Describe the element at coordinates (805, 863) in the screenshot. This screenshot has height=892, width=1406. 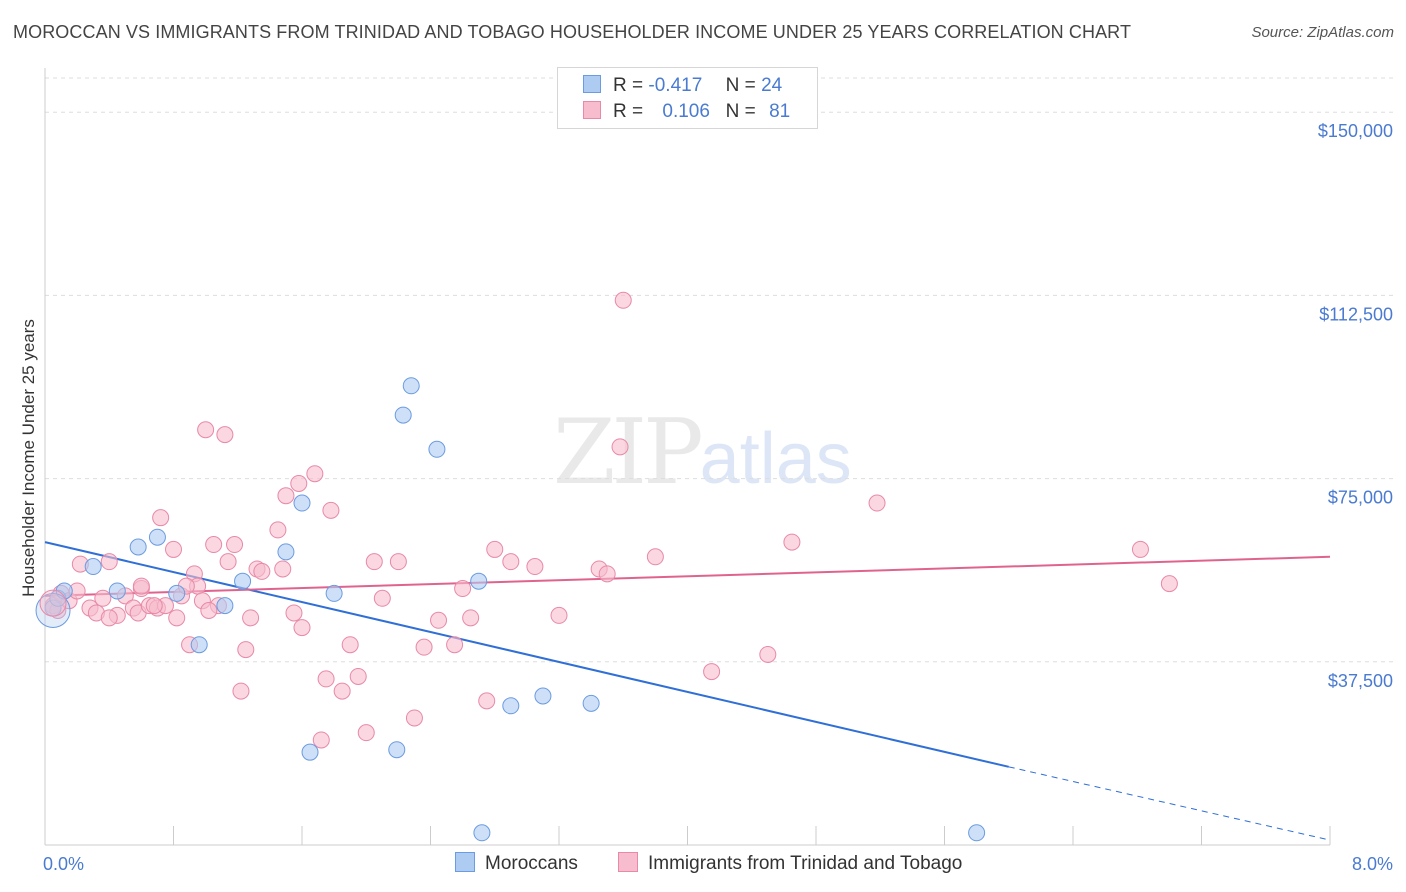
I see `bottom-legend-label: Immigrants from Trinidad and Tobago` at that location.